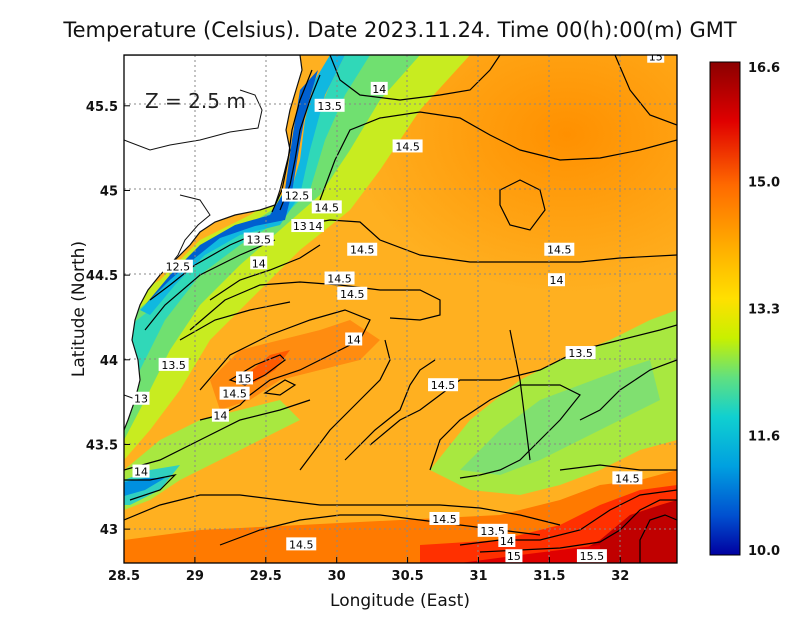 The image size is (800, 618). I want to click on southern-hot-strip, so click(530, 554).